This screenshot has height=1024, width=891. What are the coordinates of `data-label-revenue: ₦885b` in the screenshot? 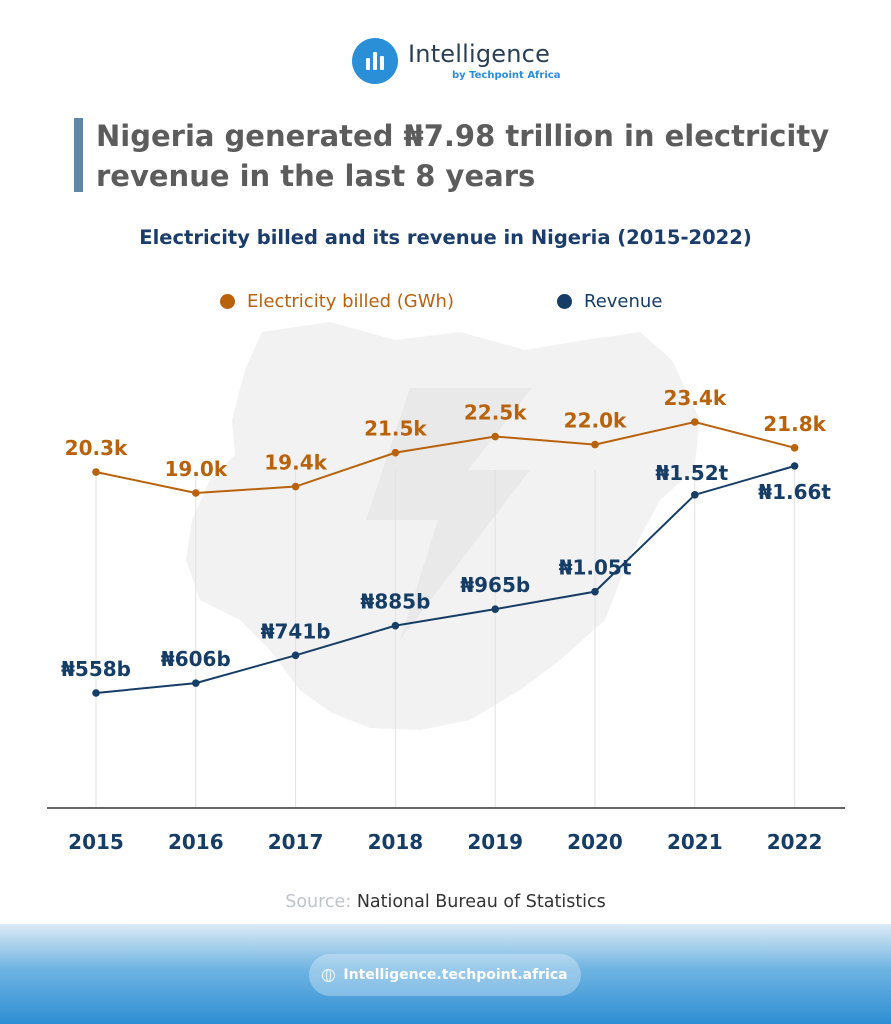 It's located at (395, 602).